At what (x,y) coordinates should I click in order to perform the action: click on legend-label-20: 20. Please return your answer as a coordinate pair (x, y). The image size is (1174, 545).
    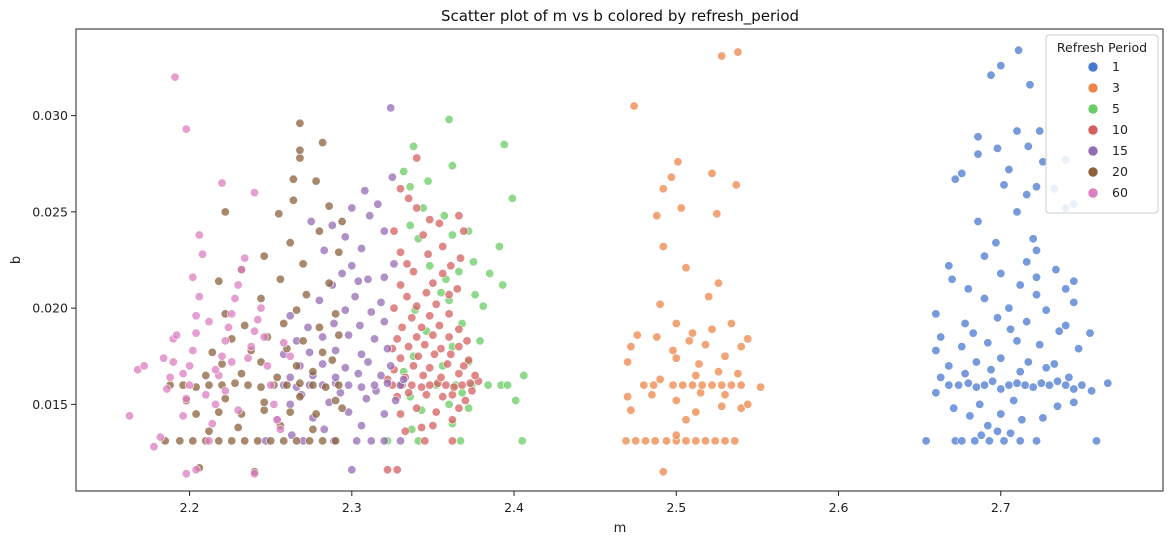
    Looking at the image, I should click on (1120, 171).